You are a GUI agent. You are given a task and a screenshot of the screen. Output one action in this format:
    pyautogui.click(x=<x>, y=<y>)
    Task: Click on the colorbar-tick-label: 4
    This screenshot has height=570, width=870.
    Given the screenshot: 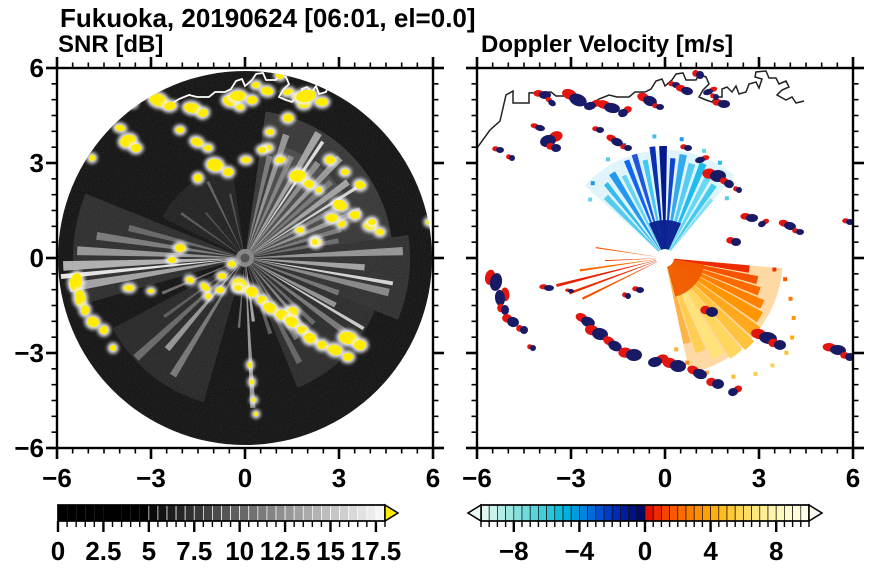 What is the action you would take?
    pyautogui.click(x=710, y=551)
    